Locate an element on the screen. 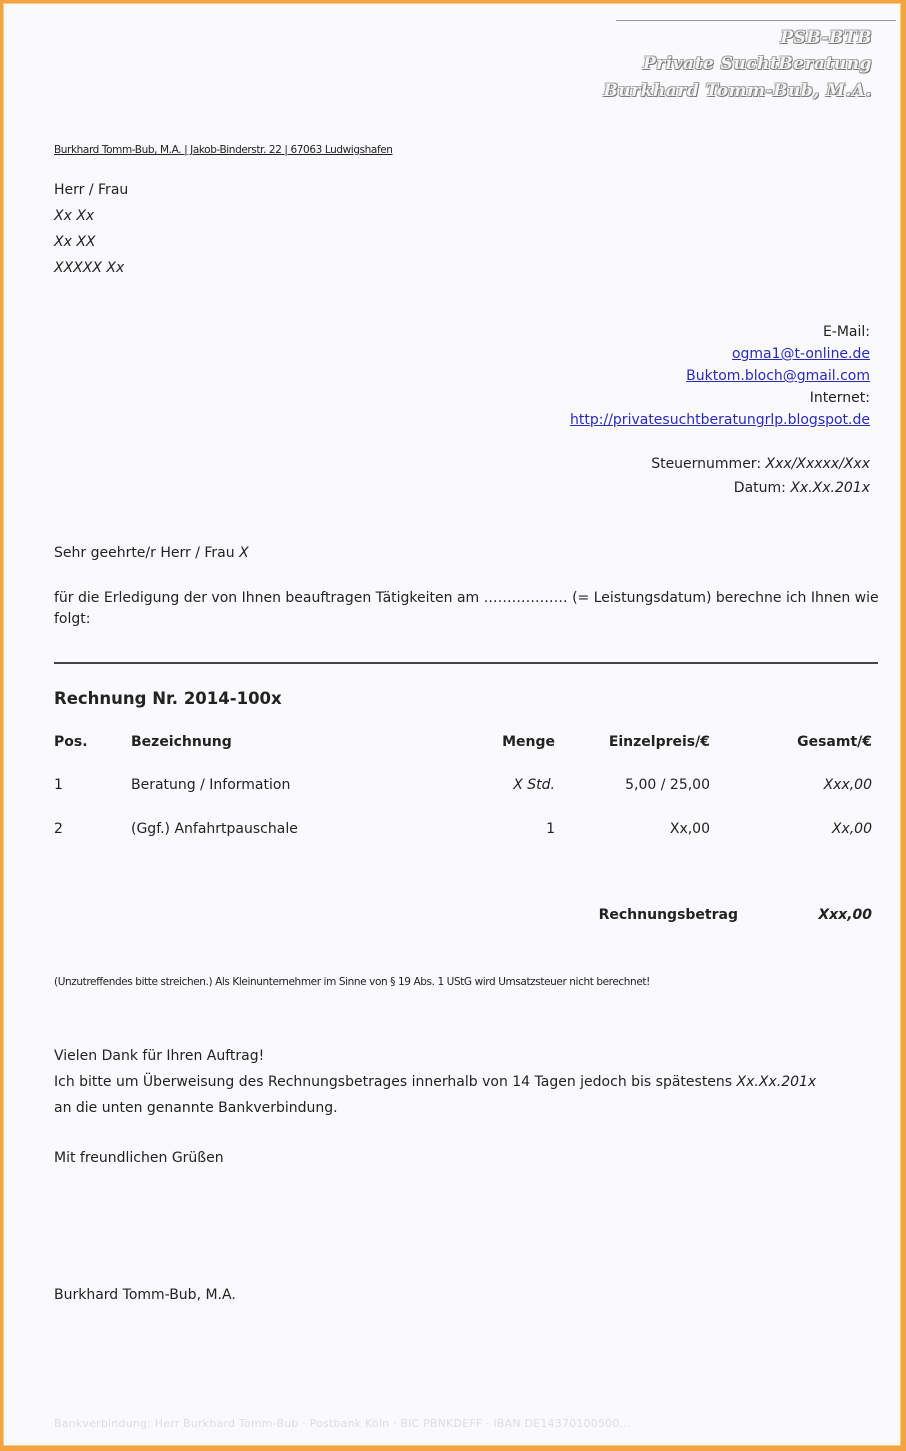 This screenshot has width=906, height=1451. payment-text-2: an die unten genannte Bankverbindung. is located at coordinates (196, 1108).